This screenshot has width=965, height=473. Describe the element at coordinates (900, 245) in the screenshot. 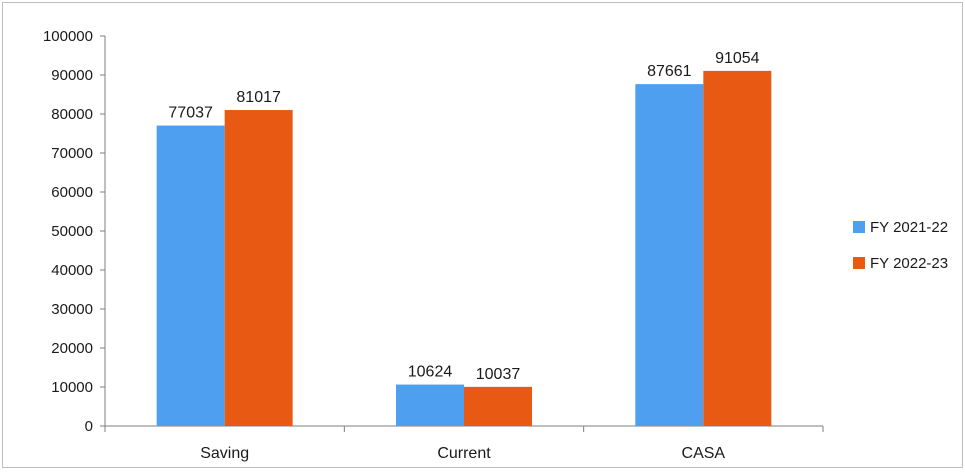

I see `legend: FY 2021-22 FY 2022-23` at that location.